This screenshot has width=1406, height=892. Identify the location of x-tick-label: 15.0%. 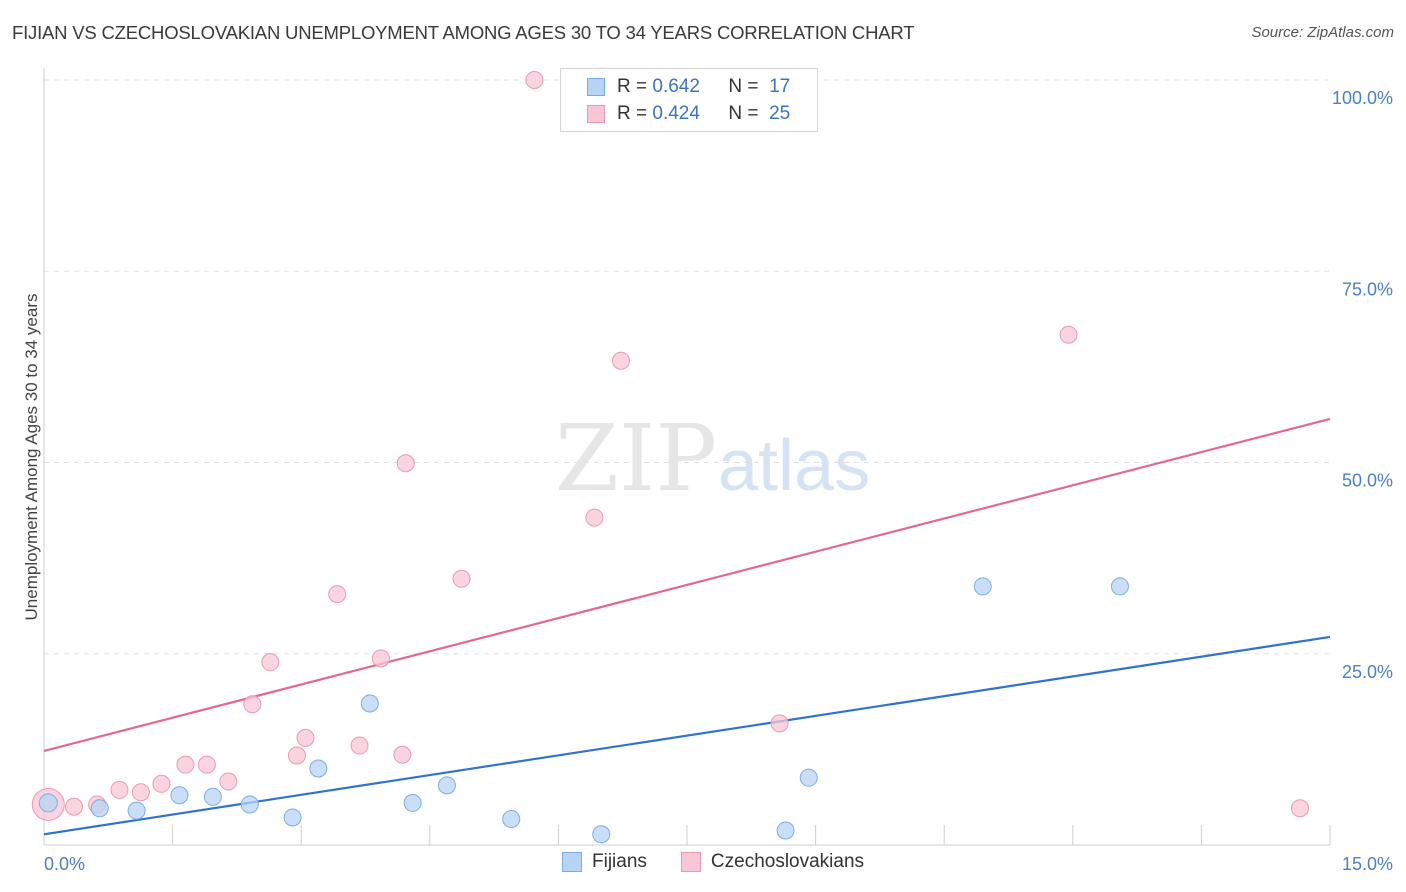
(1367, 864).